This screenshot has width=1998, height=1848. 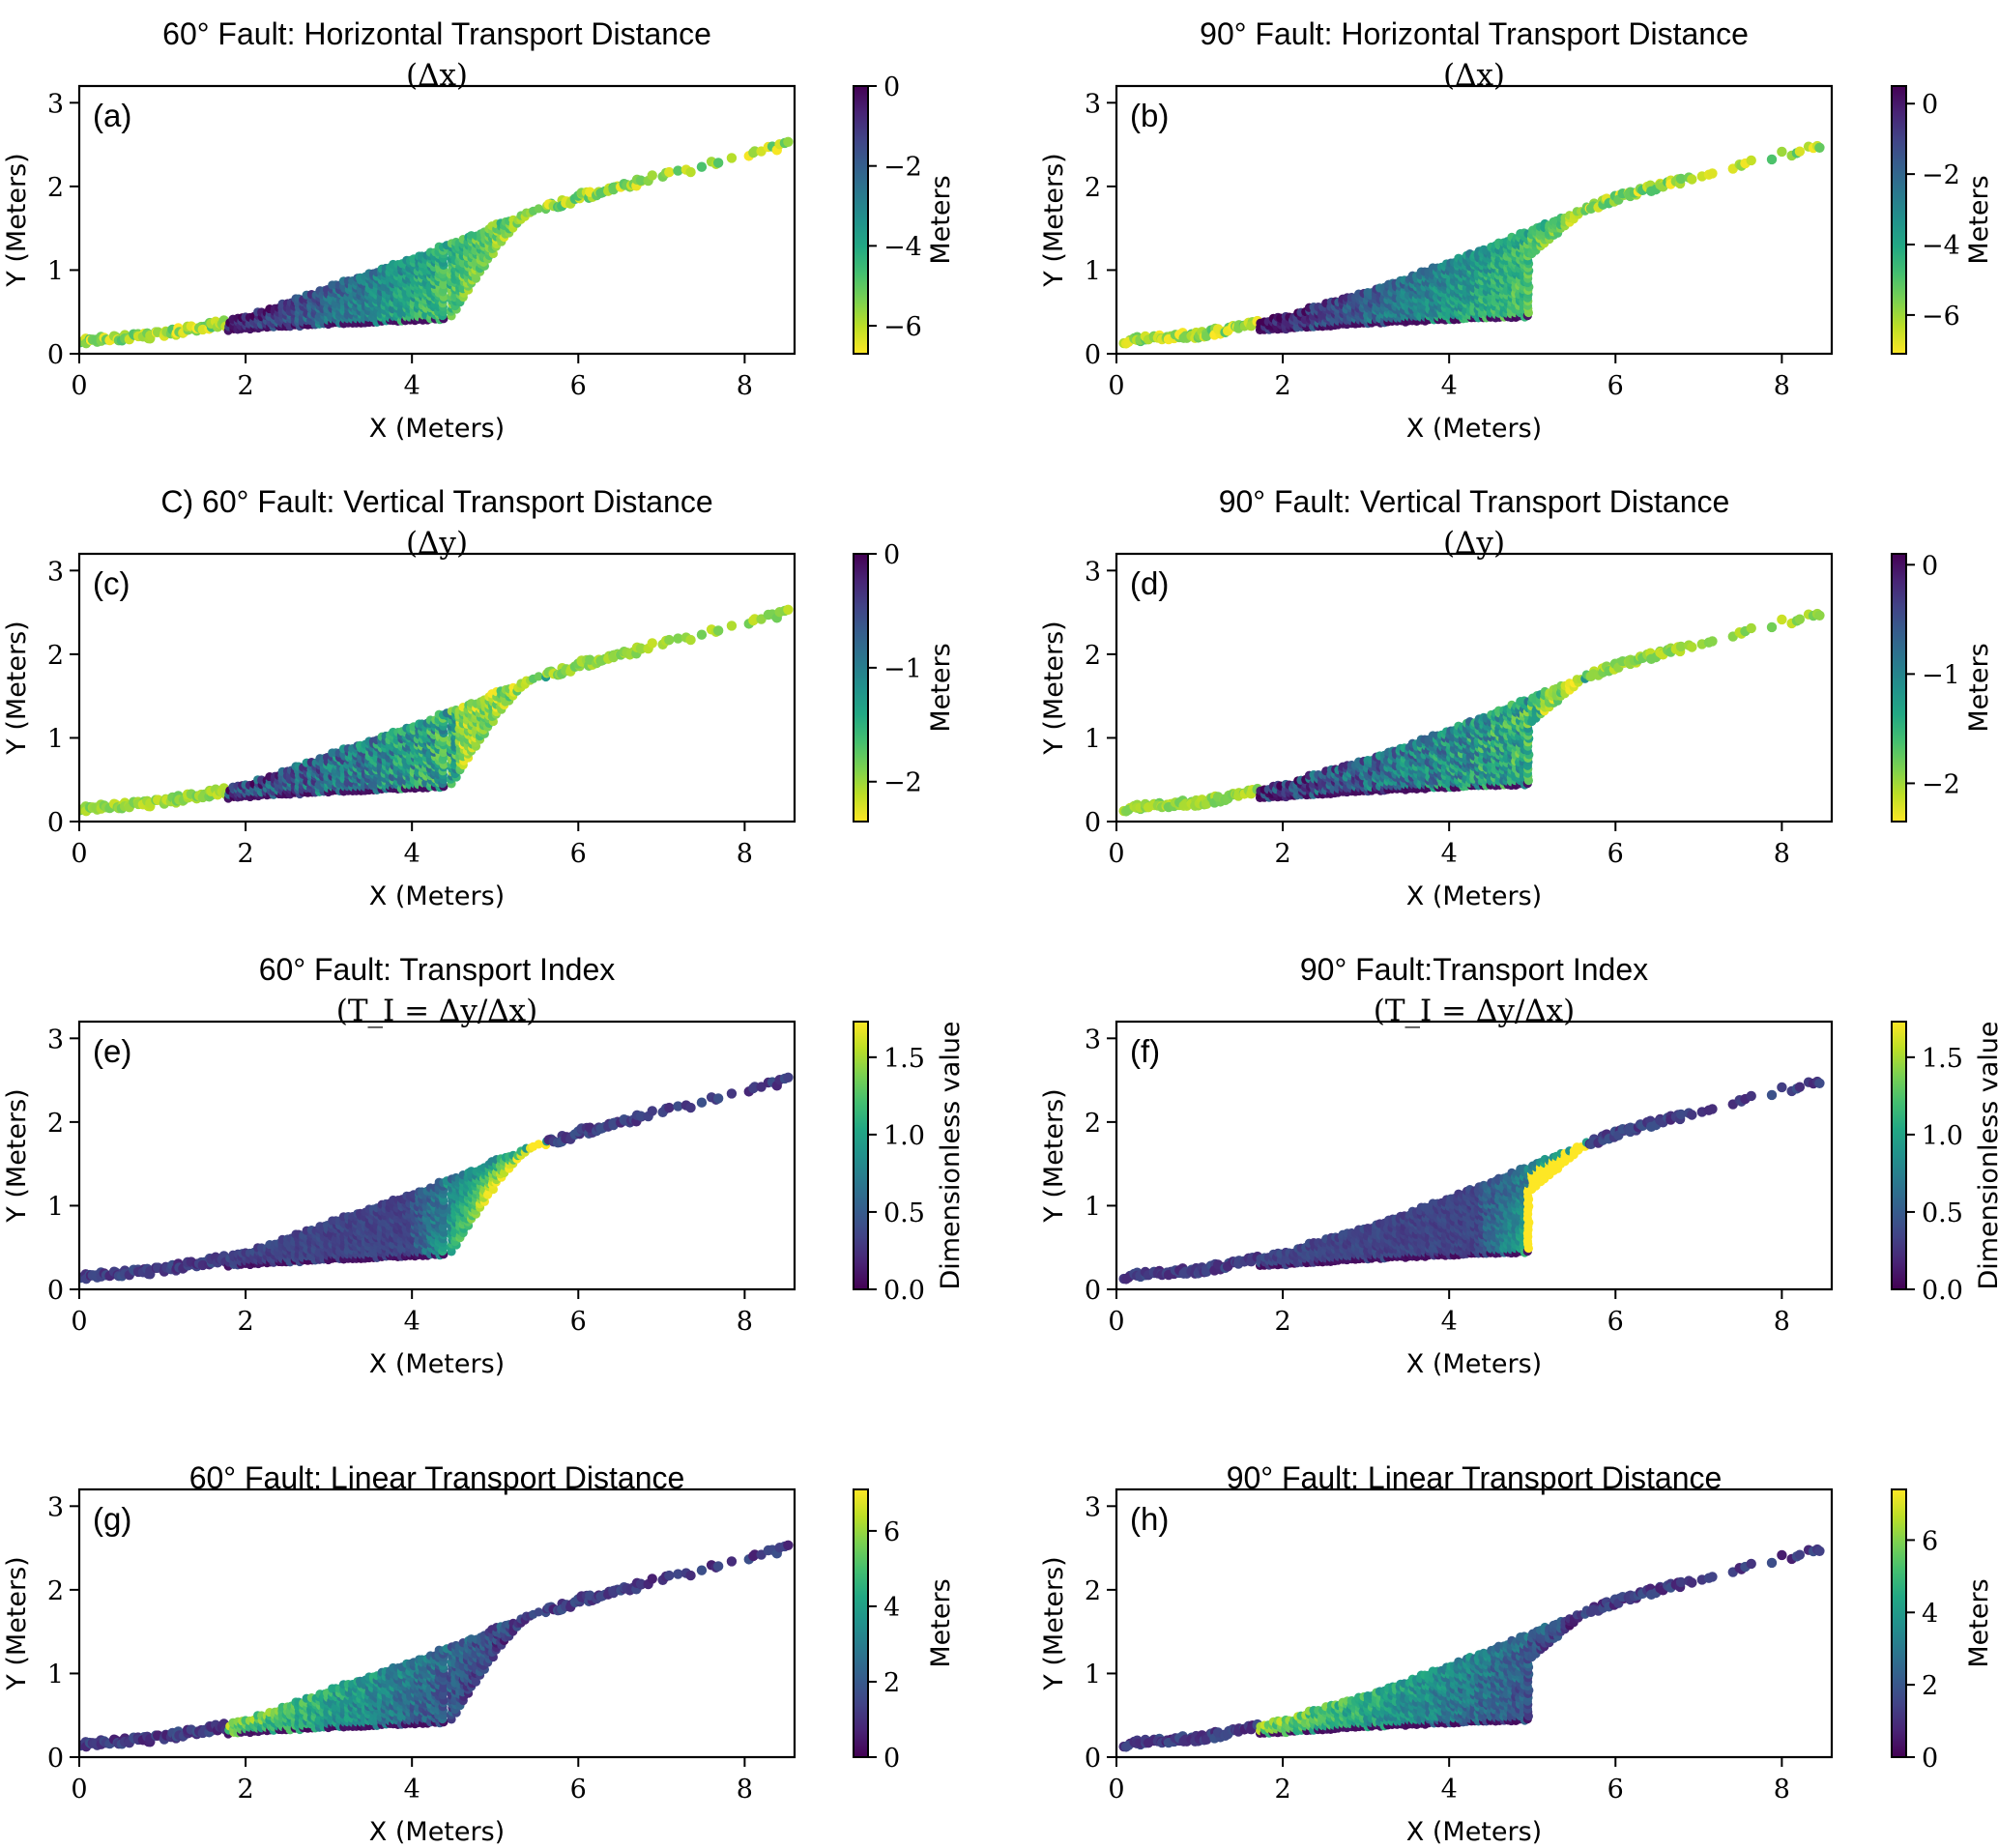 I want to click on colorbar-tick-label: −1, so click(x=1941, y=675).